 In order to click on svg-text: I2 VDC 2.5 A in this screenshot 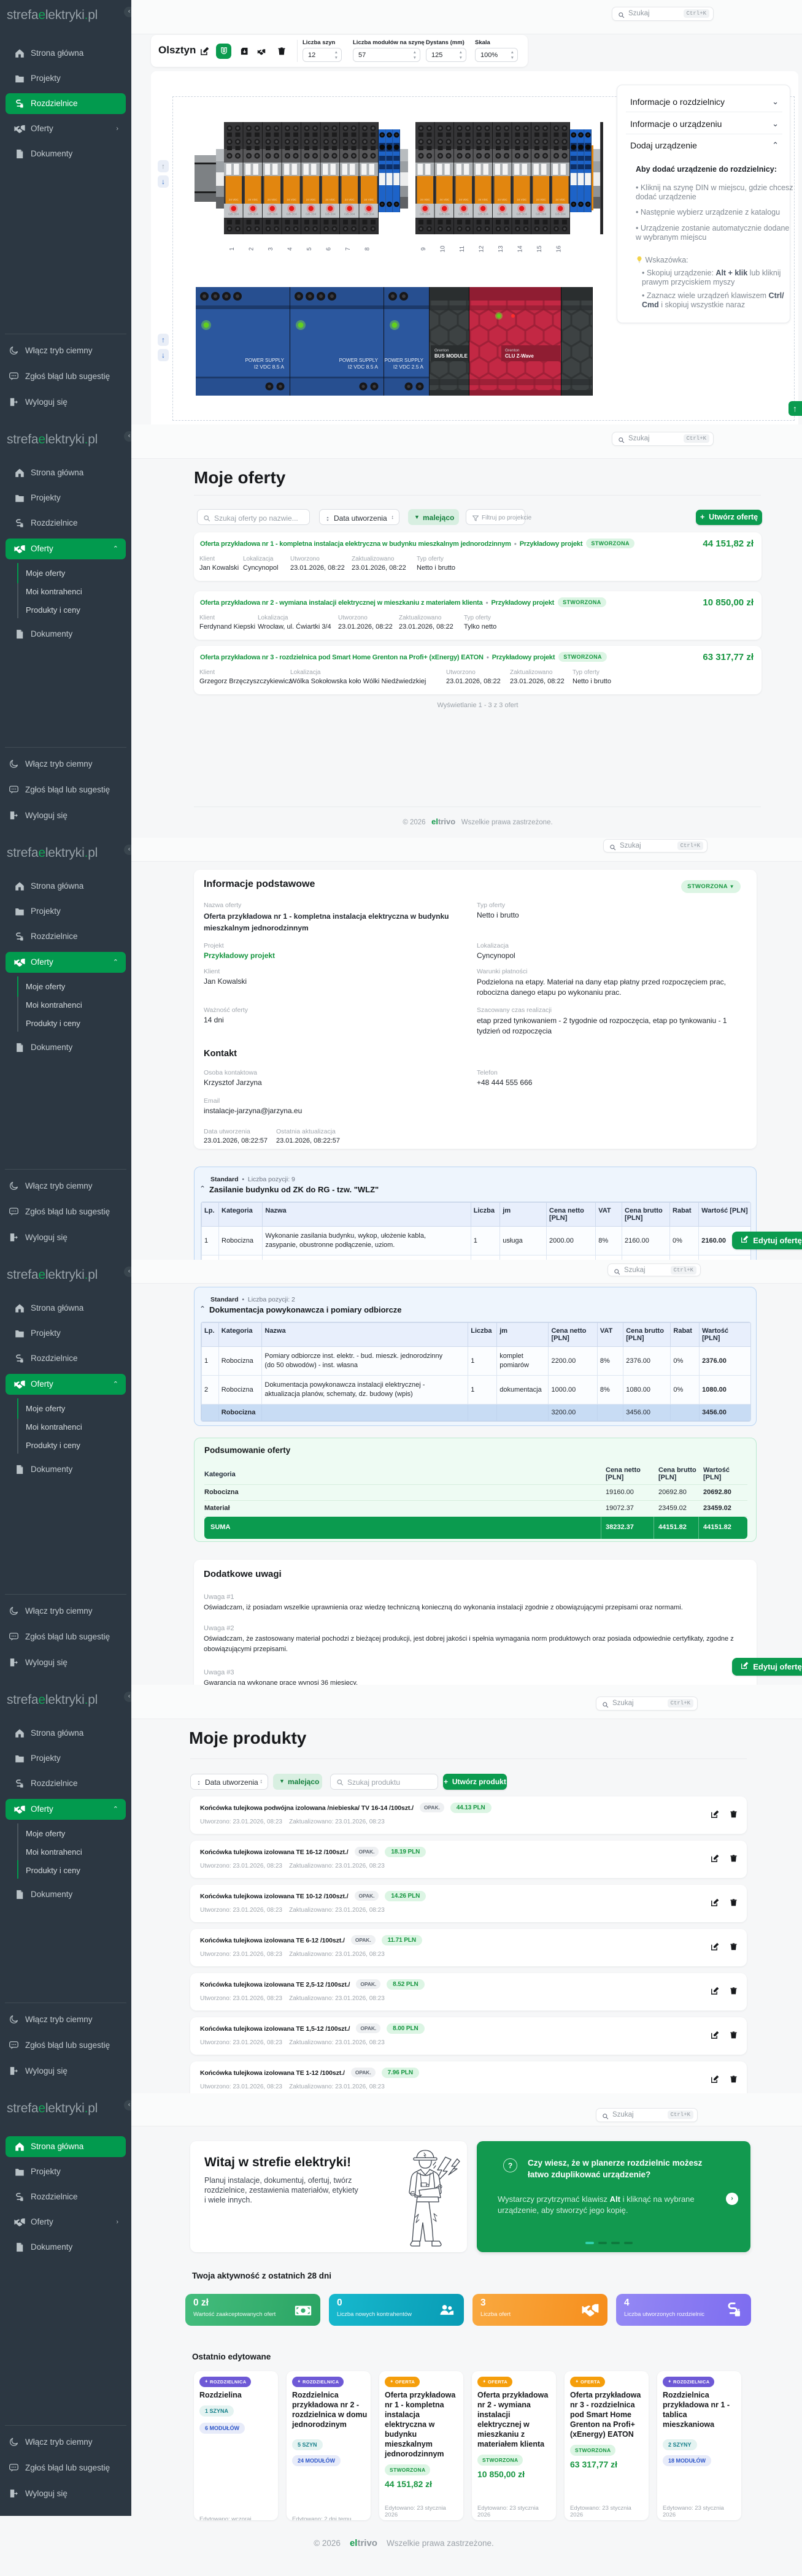, I will do `click(408, 367)`.